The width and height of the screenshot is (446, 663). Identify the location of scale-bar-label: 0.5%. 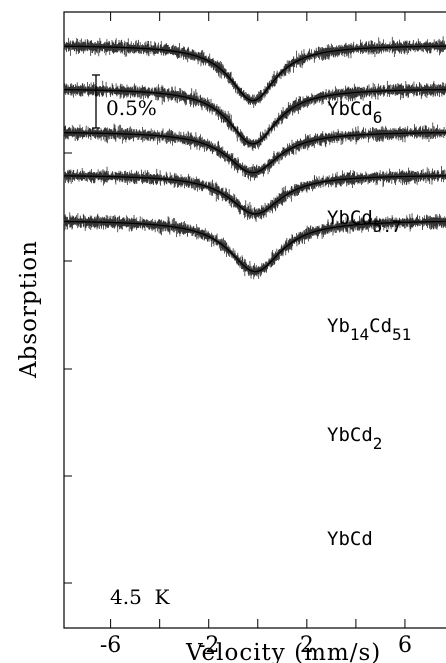
(131, 108).